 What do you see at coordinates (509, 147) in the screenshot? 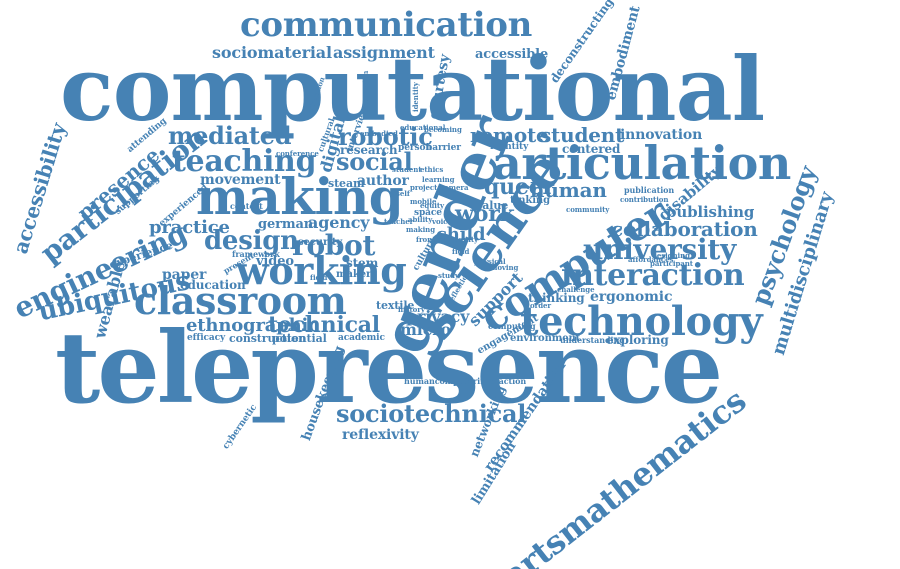
I see `word-identity-small: identity` at bounding box center [509, 147].